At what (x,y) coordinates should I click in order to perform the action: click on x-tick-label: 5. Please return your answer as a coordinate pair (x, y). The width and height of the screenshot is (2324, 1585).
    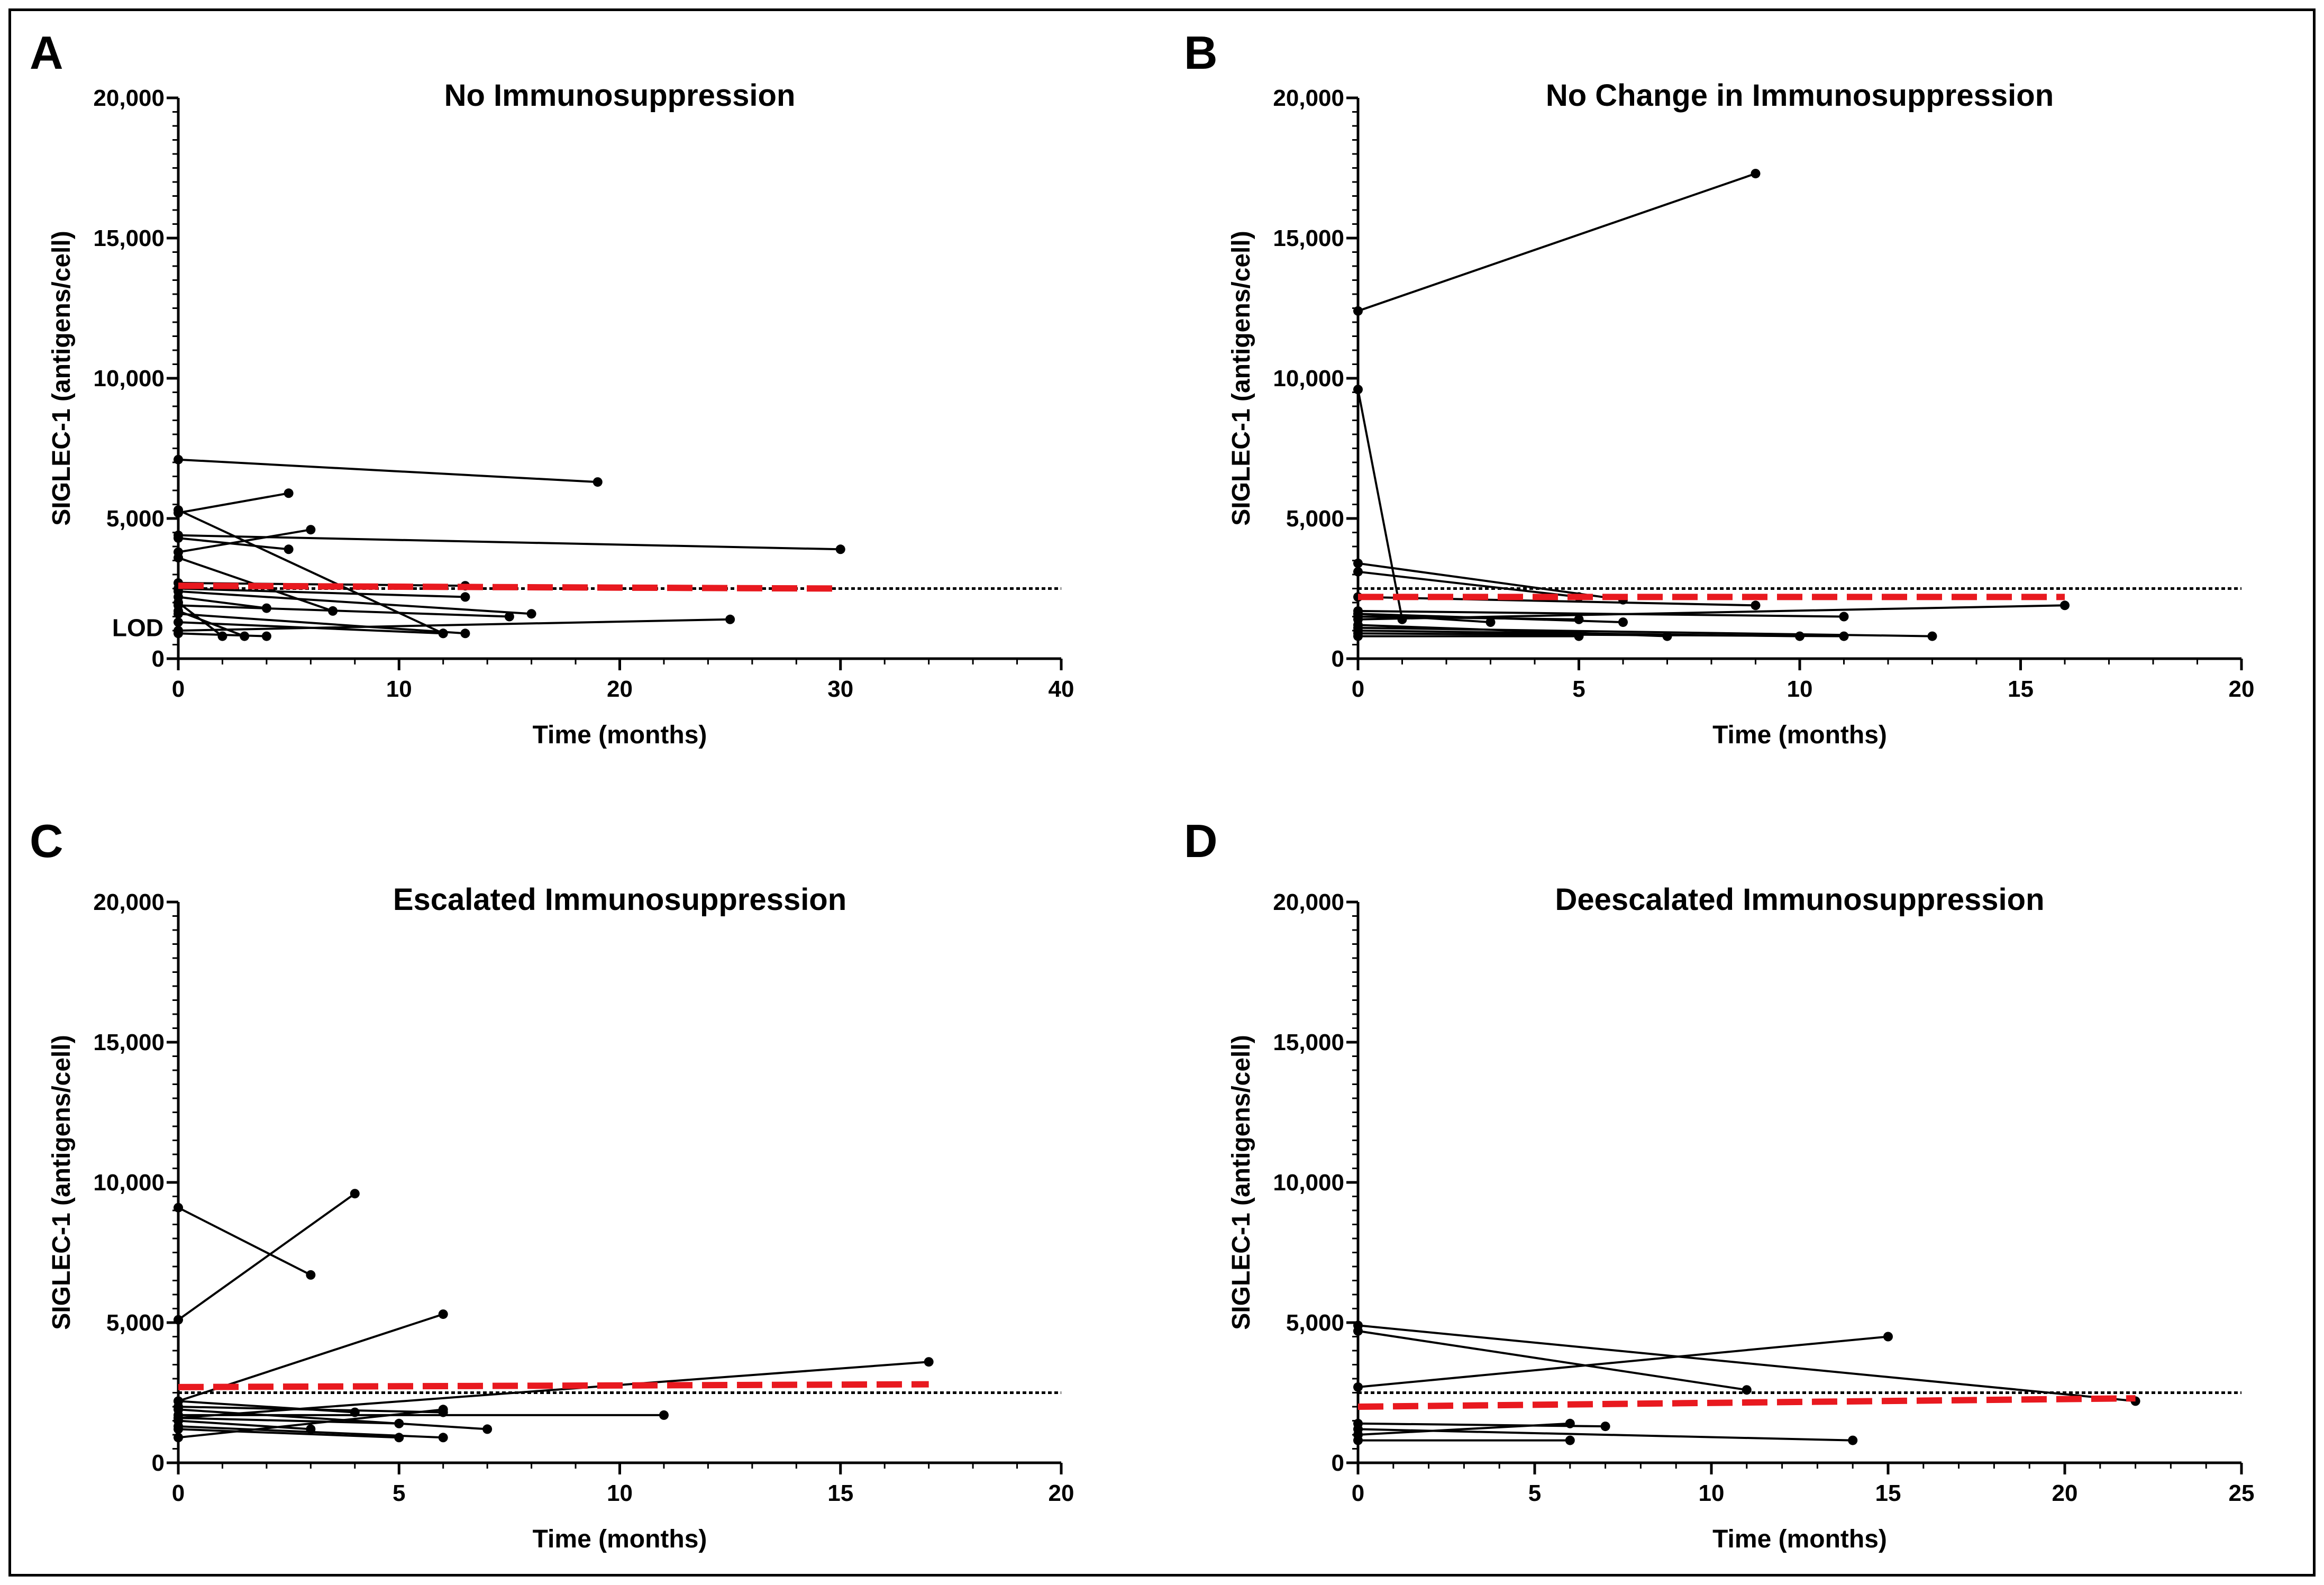
    Looking at the image, I should click on (399, 1493).